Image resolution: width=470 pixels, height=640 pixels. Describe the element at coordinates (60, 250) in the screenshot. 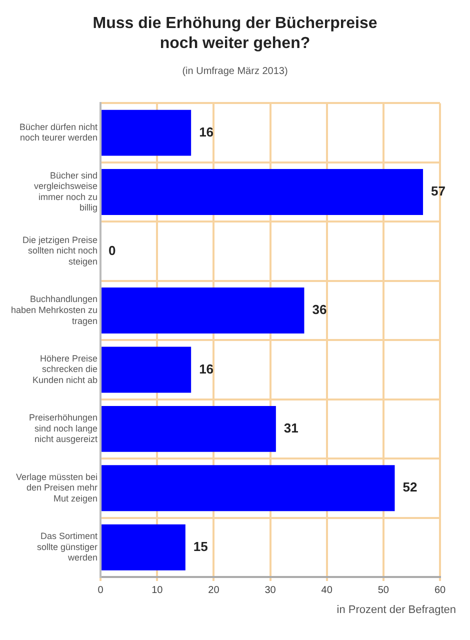

I see `y-tick-label: Die jetzigen Preise sollten nicht noch steigen` at that location.